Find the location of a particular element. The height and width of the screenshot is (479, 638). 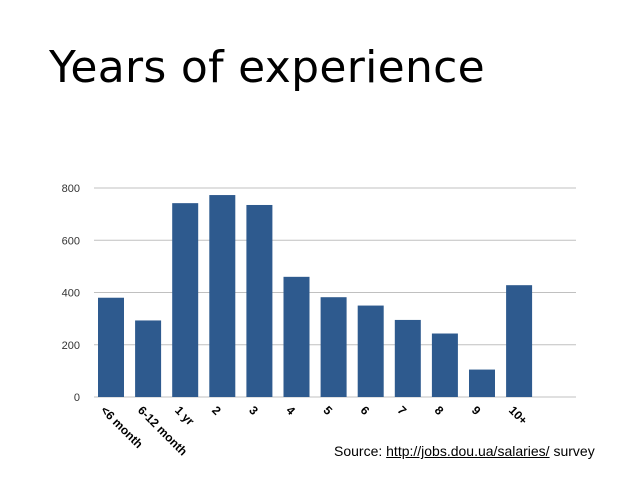

x-tick-label: 2 is located at coordinates (216, 410).